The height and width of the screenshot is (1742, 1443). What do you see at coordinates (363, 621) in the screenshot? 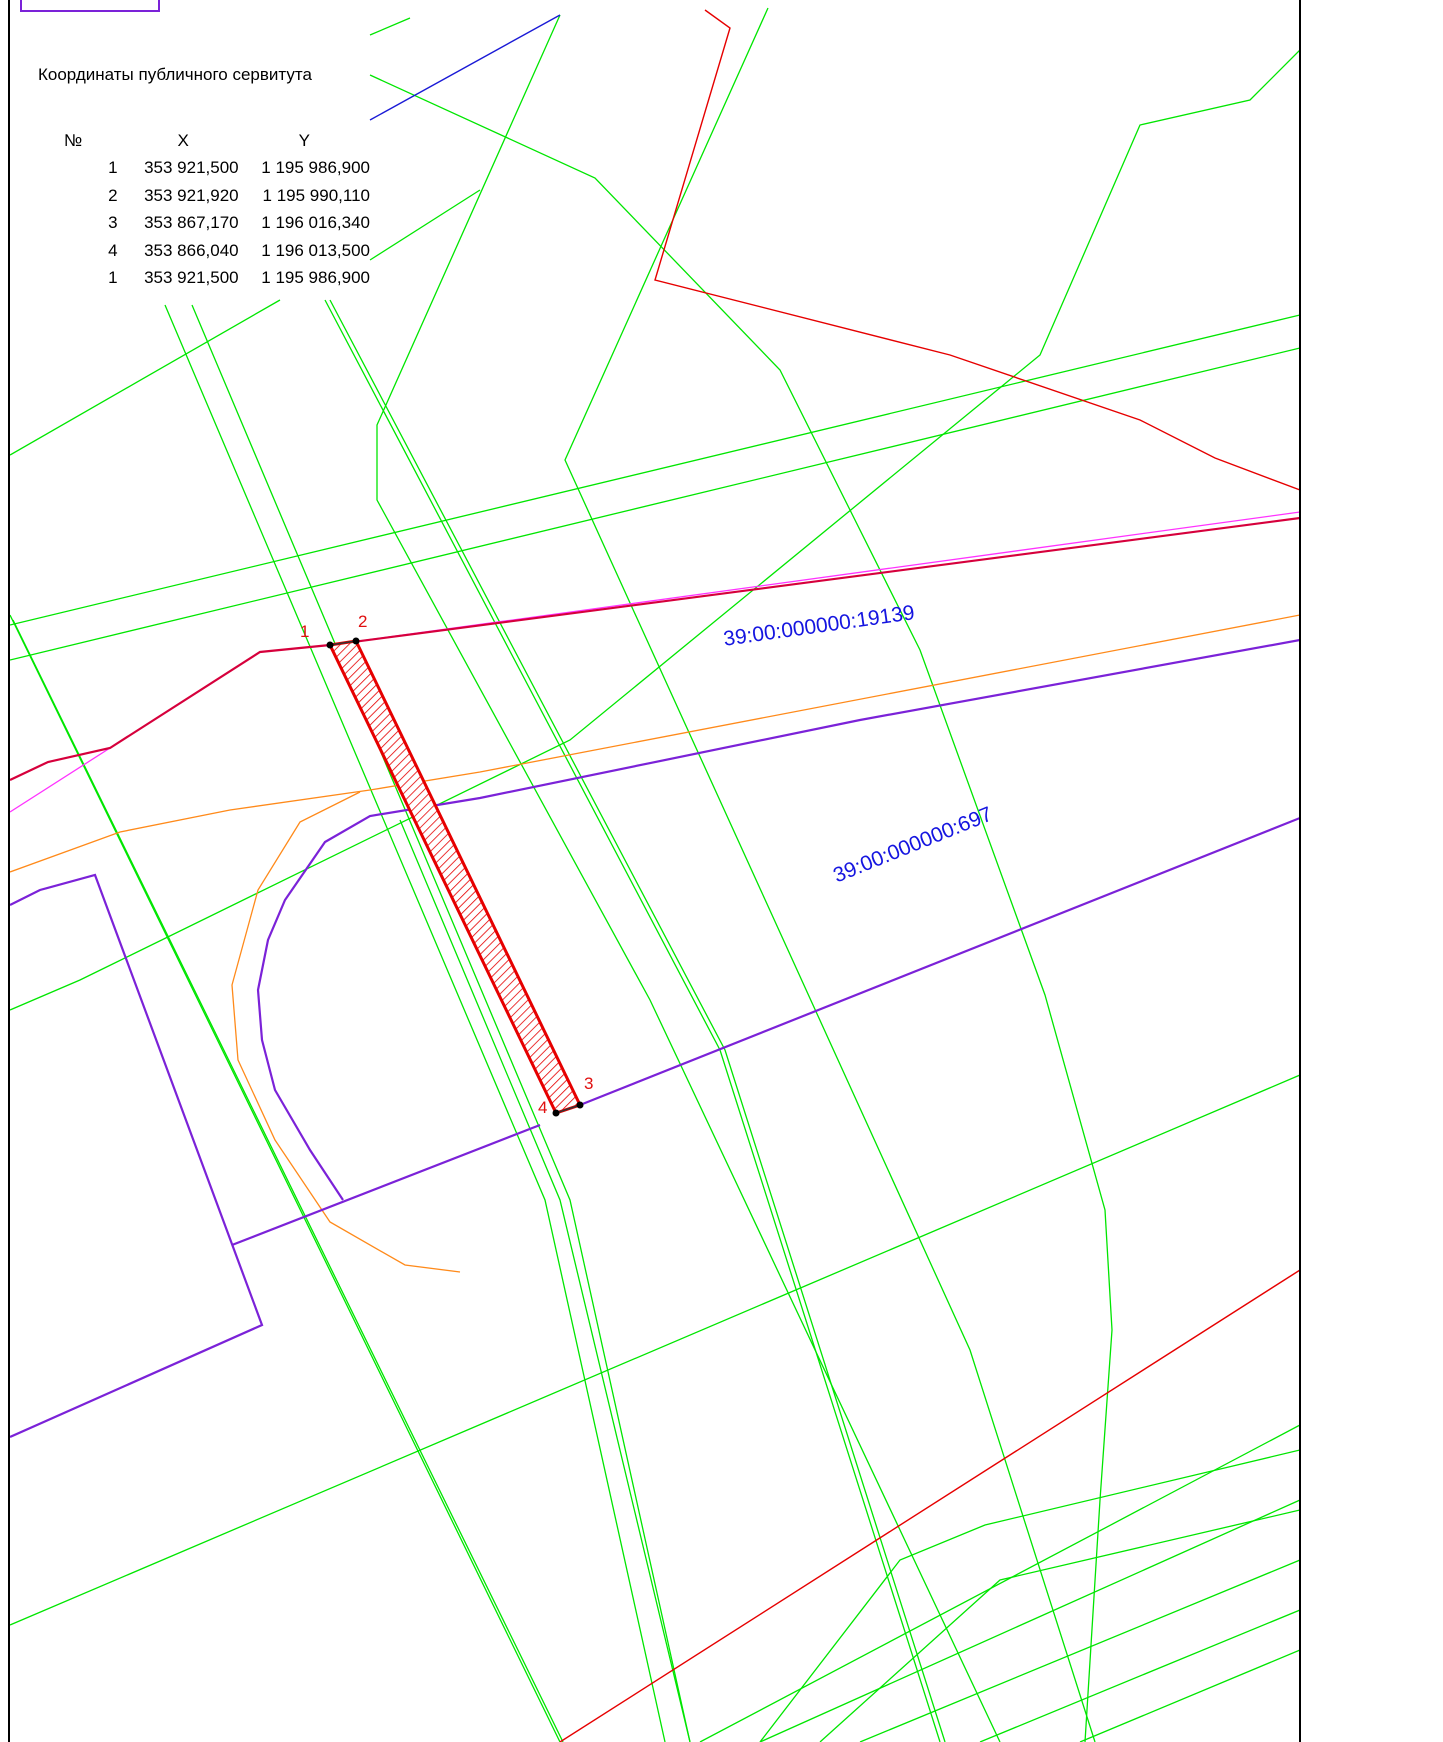
I see `vertex-label-2: 2` at bounding box center [363, 621].